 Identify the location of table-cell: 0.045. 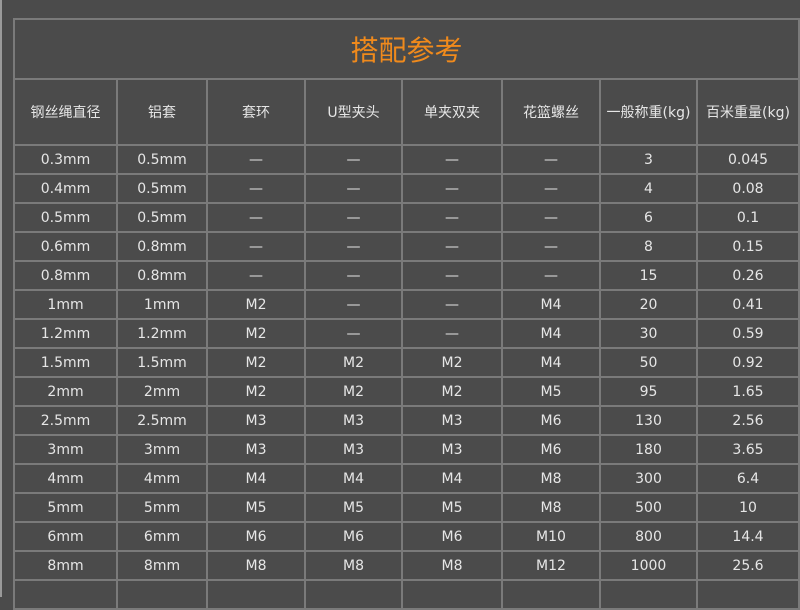
(747, 159).